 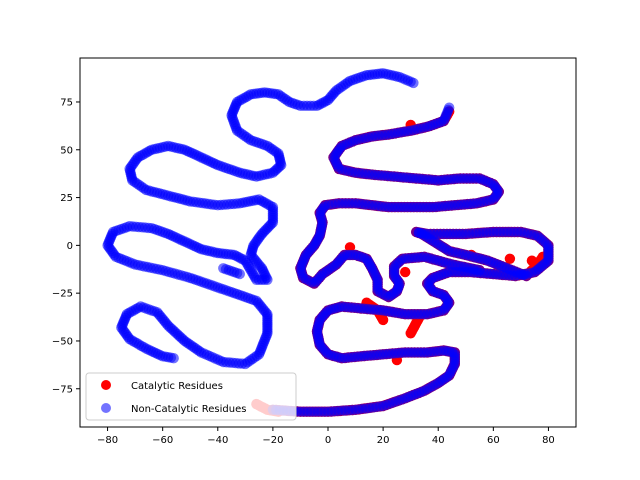 I want to click on y-tick-label: −25, so click(x=62, y=294).